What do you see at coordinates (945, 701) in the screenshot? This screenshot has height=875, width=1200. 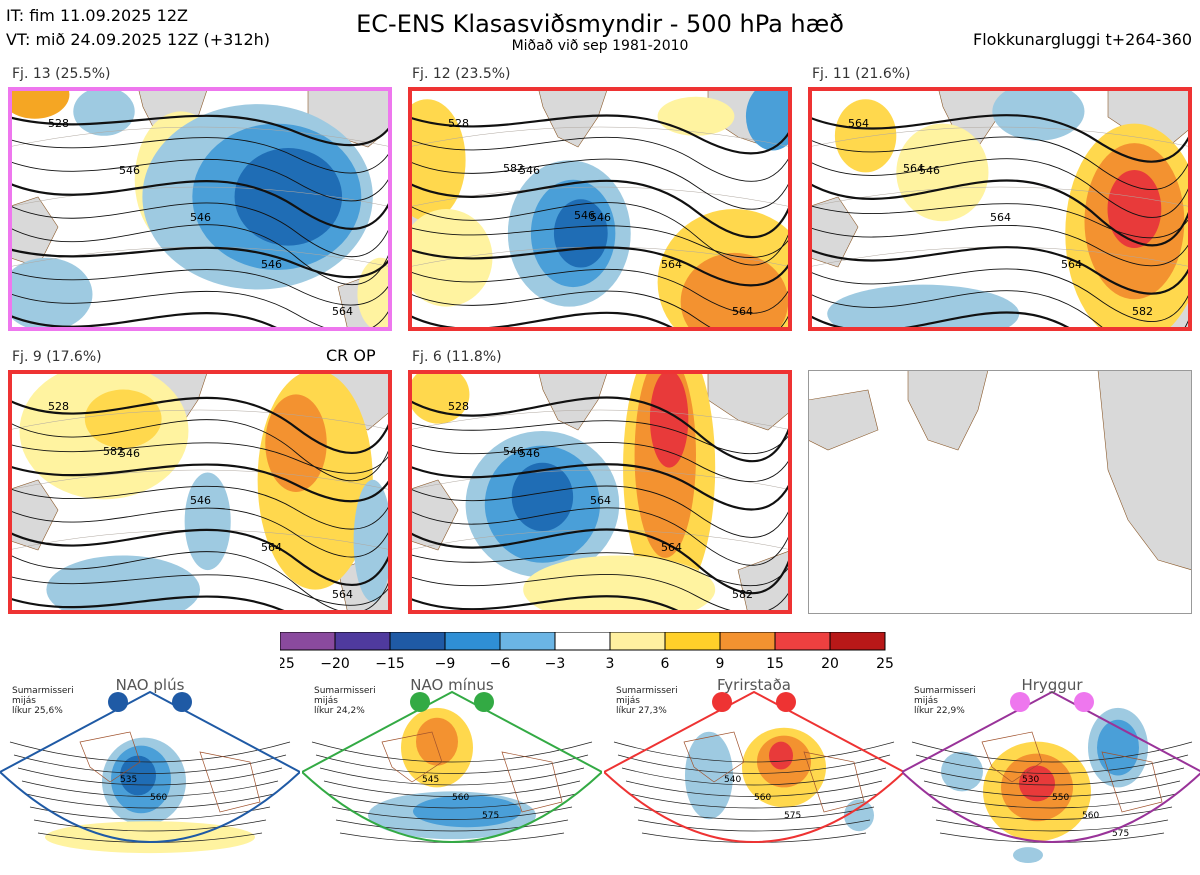 I see `regime-probability: Sumarmisseri mijás líkur 22,9%` at bounding box center [945, 701].